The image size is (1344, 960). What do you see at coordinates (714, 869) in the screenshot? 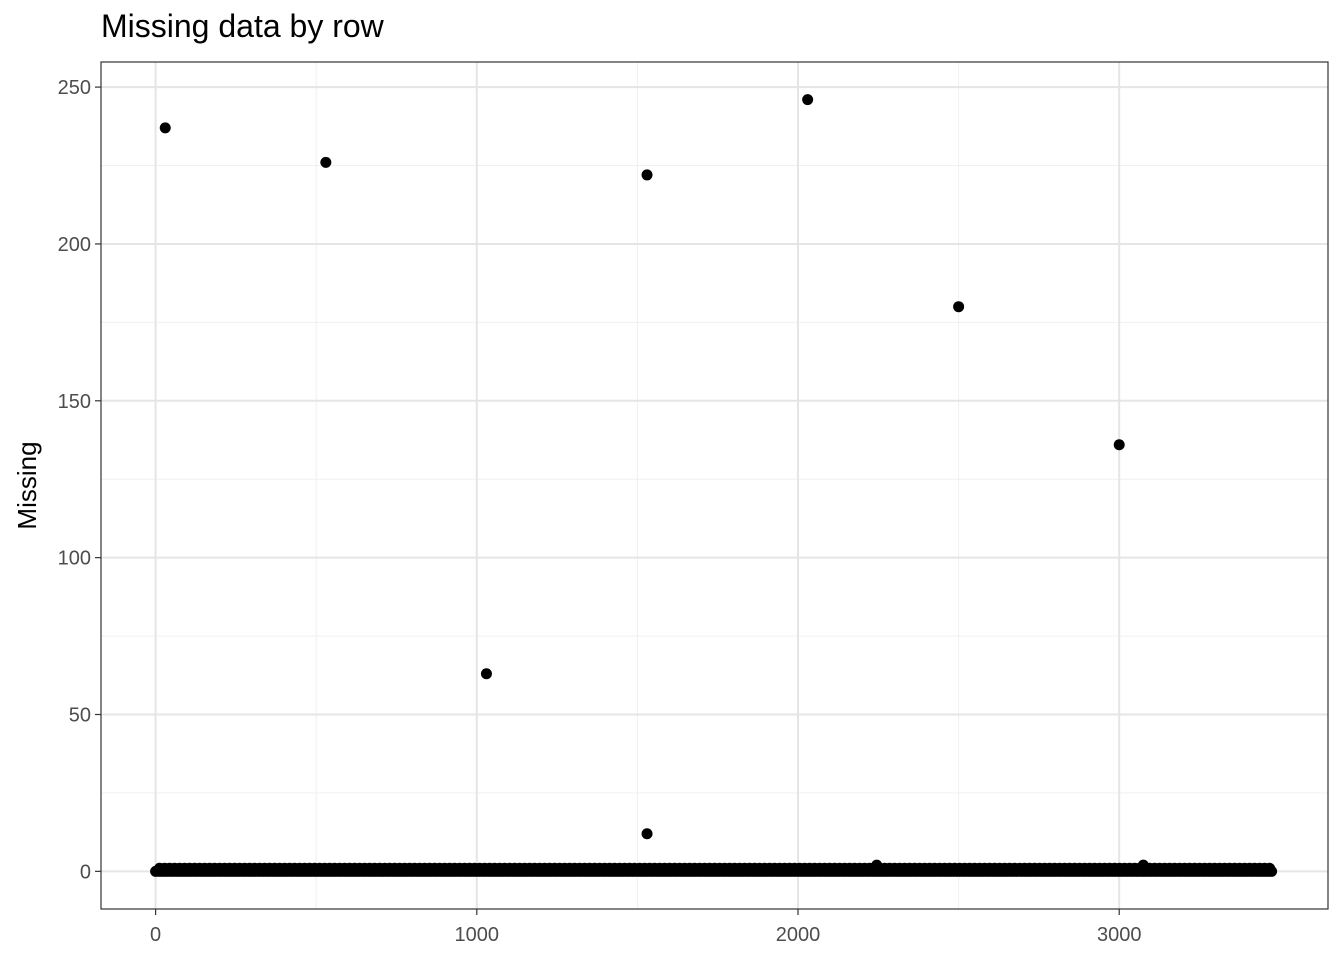
I see `baseline-points` at bounding box center [714, 869].